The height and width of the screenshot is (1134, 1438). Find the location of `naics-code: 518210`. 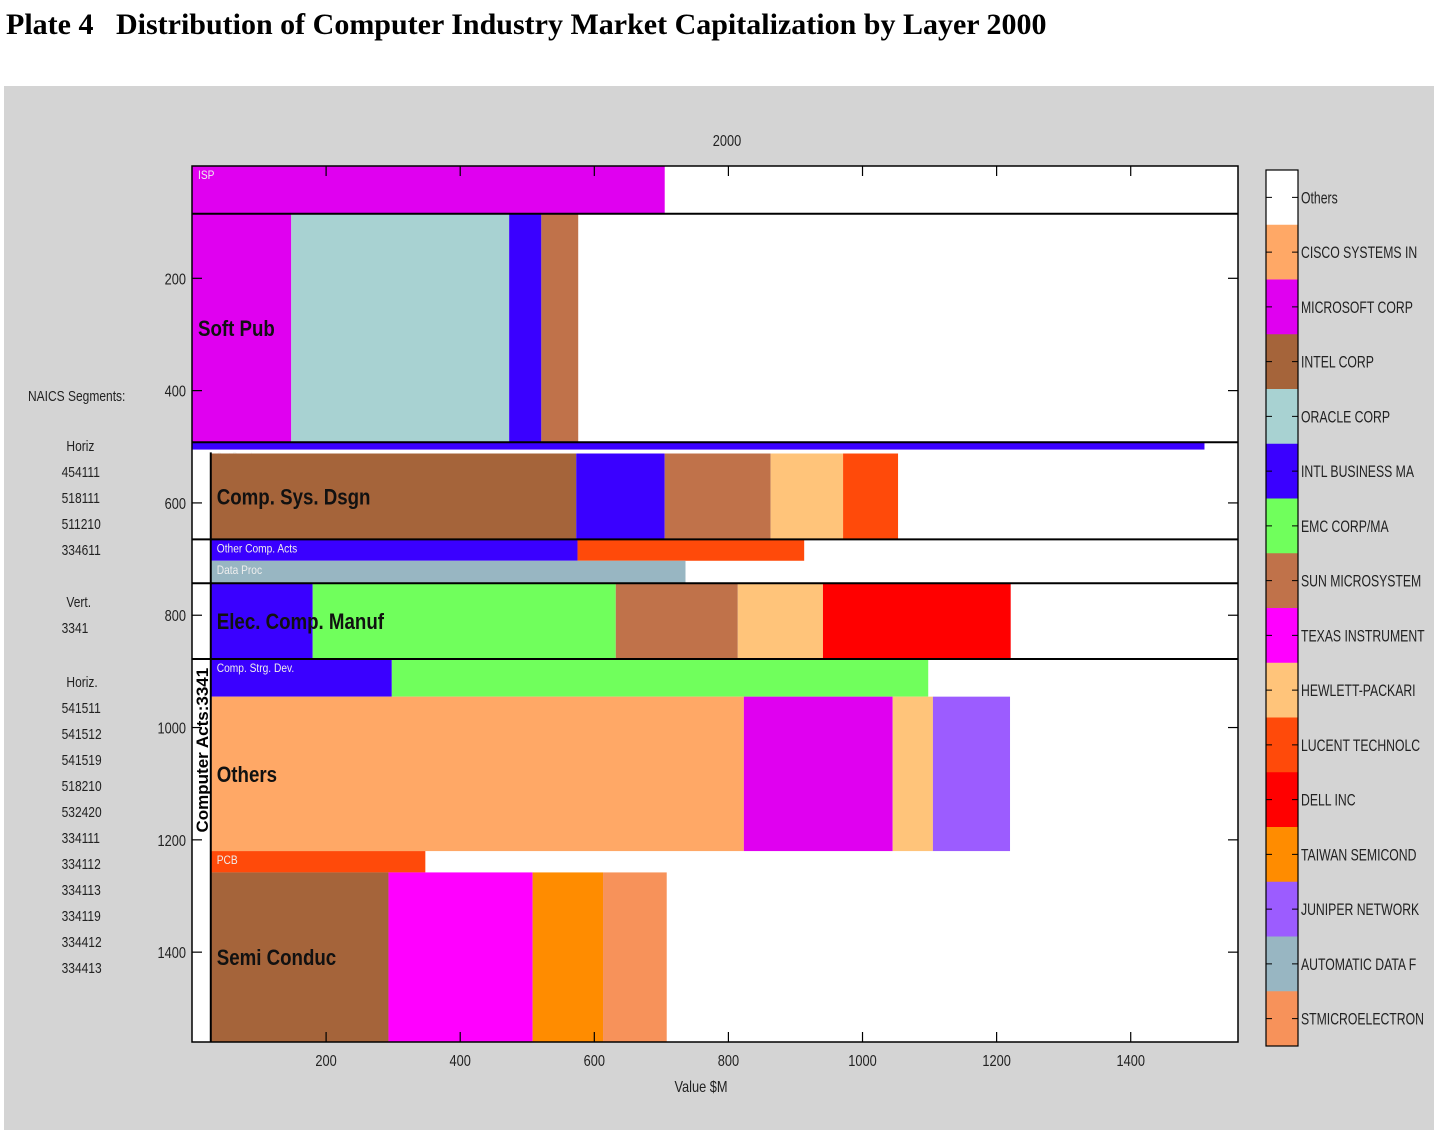

naics-code: 518210 is located at coordinates (81, 786).